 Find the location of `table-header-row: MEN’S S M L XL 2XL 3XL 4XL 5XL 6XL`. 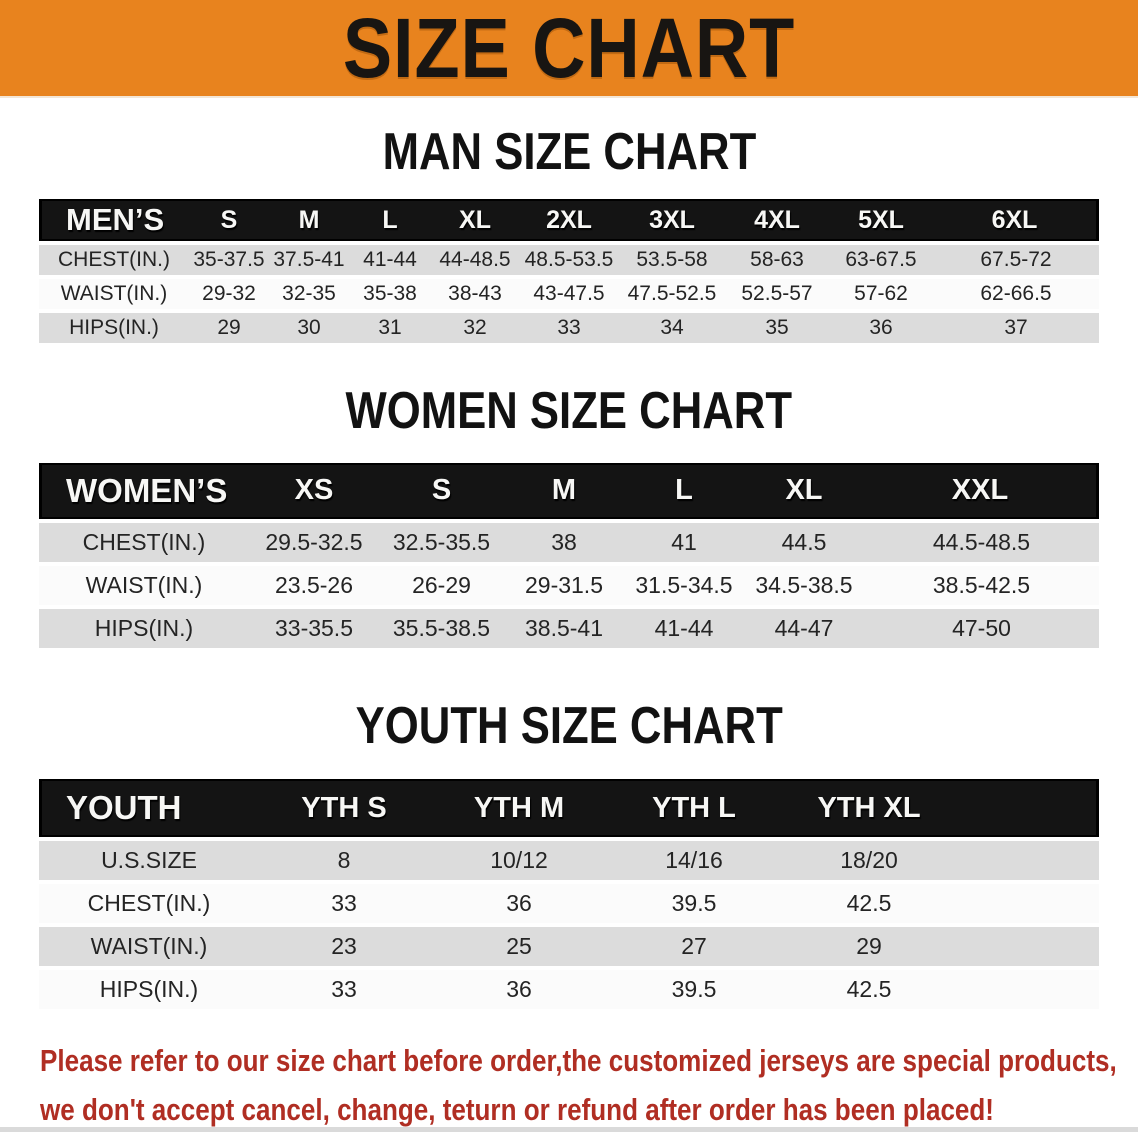

table-header-row: MEN’S S M L XL 2XL 3XL 4XL 5XL 6XL is located at coordinates (569, 220).